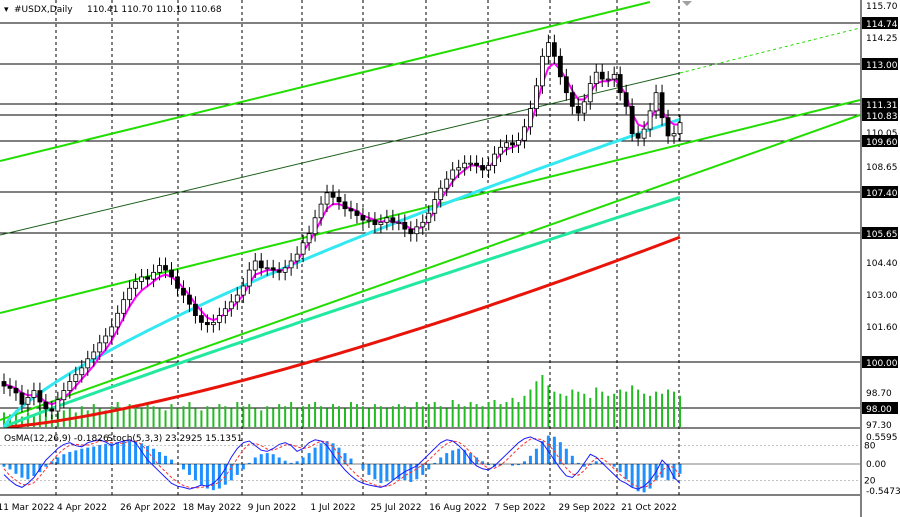 Image resolution: width=900 pixels, height=517 pixels. Describe the element at coordinates (272, 508) in the screenshot. I see `x-tick-label: 9 Jun 2022` at that location.